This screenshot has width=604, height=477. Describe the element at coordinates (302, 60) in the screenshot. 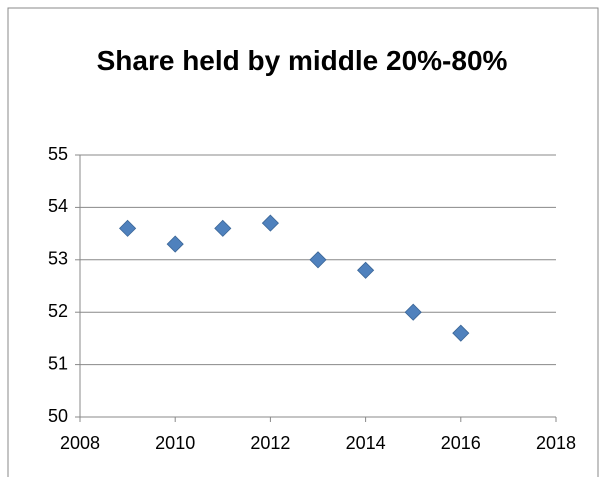

I see `chart-title: Share held by middle 20%-80%` at that location.